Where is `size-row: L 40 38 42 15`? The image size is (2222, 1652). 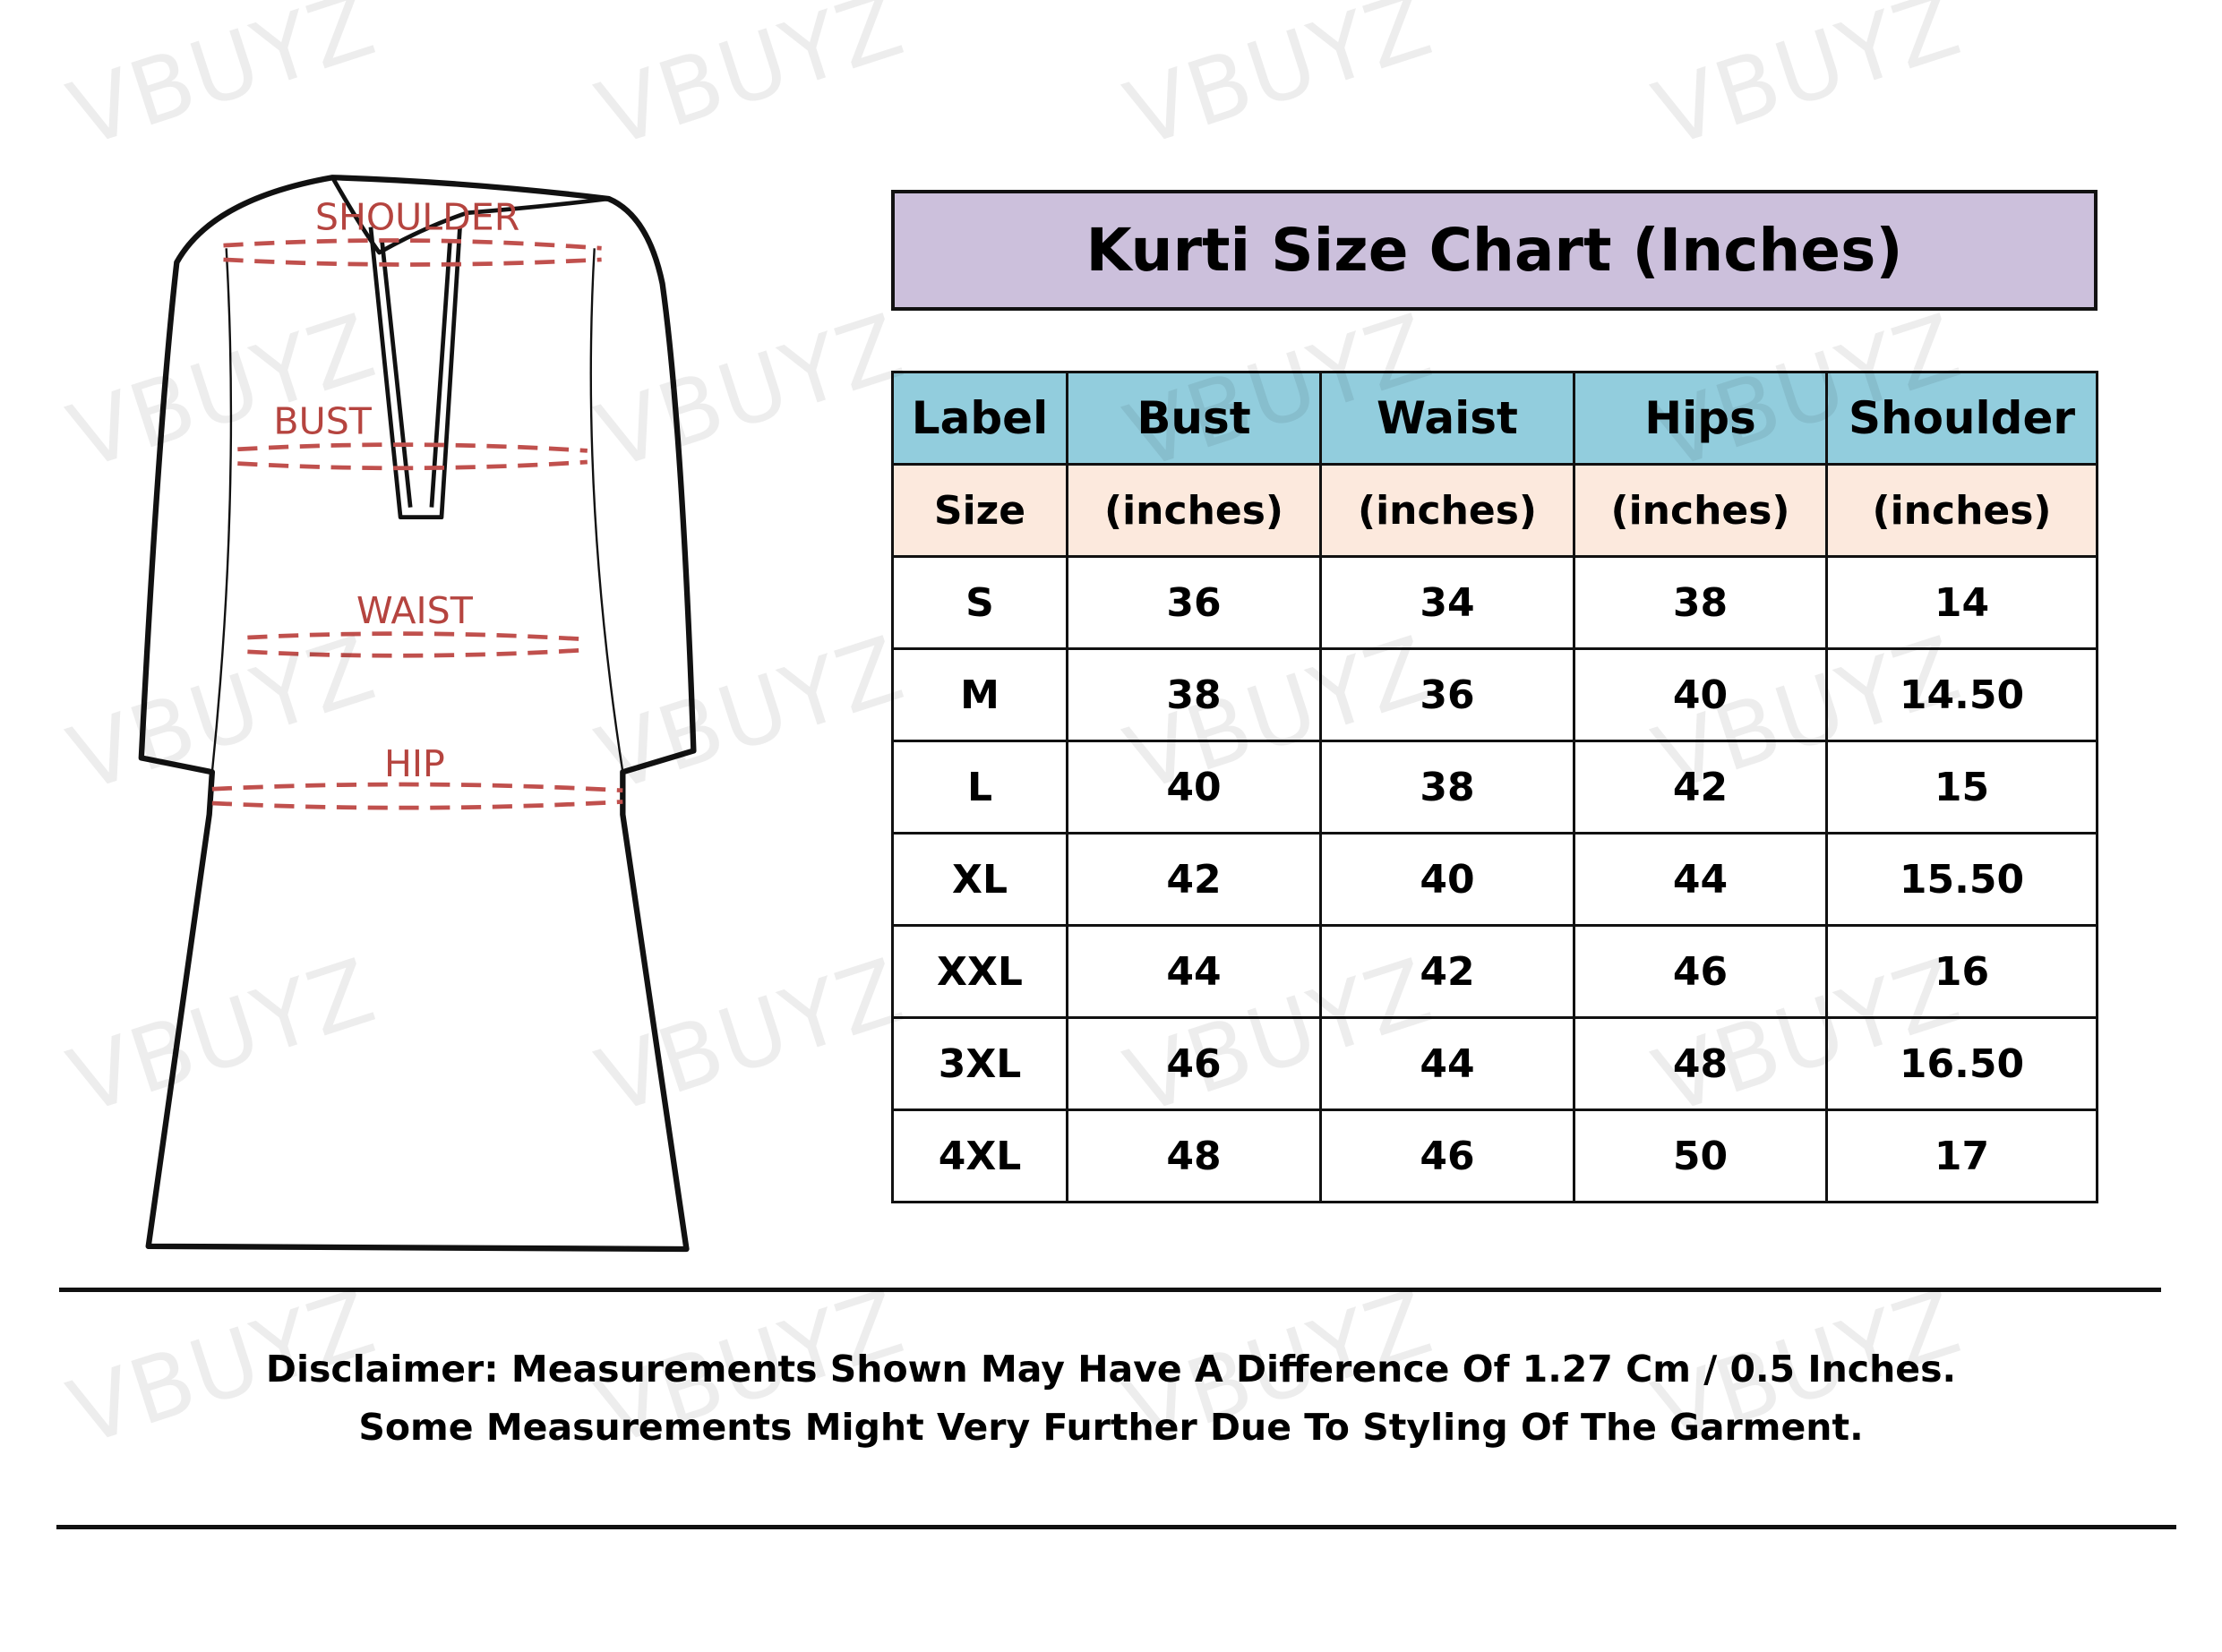
size-row: L 40 38 42 15 is located at coordinates (1494, 787).